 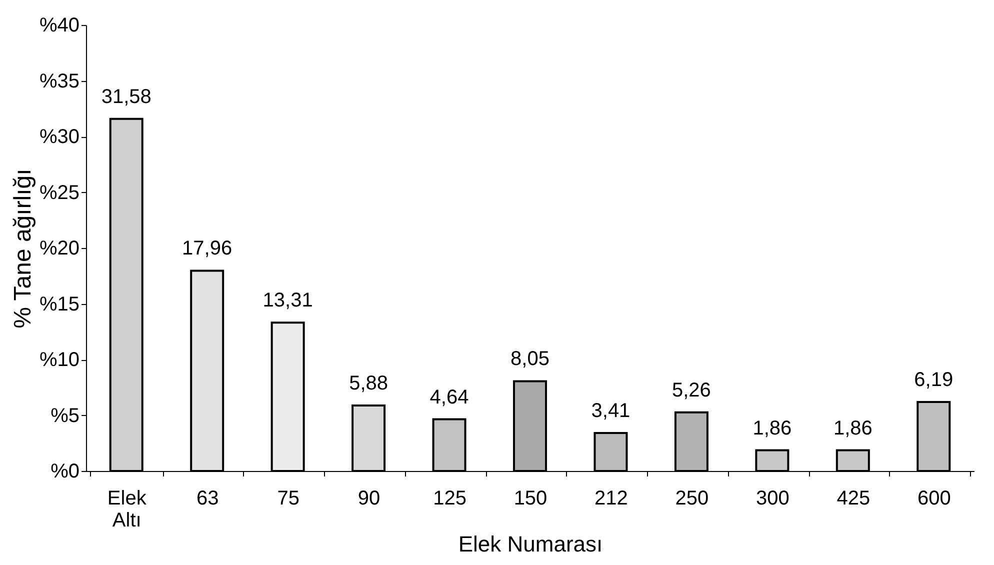 I want to click on data-label: 8,05, so click(x=530, y=359).